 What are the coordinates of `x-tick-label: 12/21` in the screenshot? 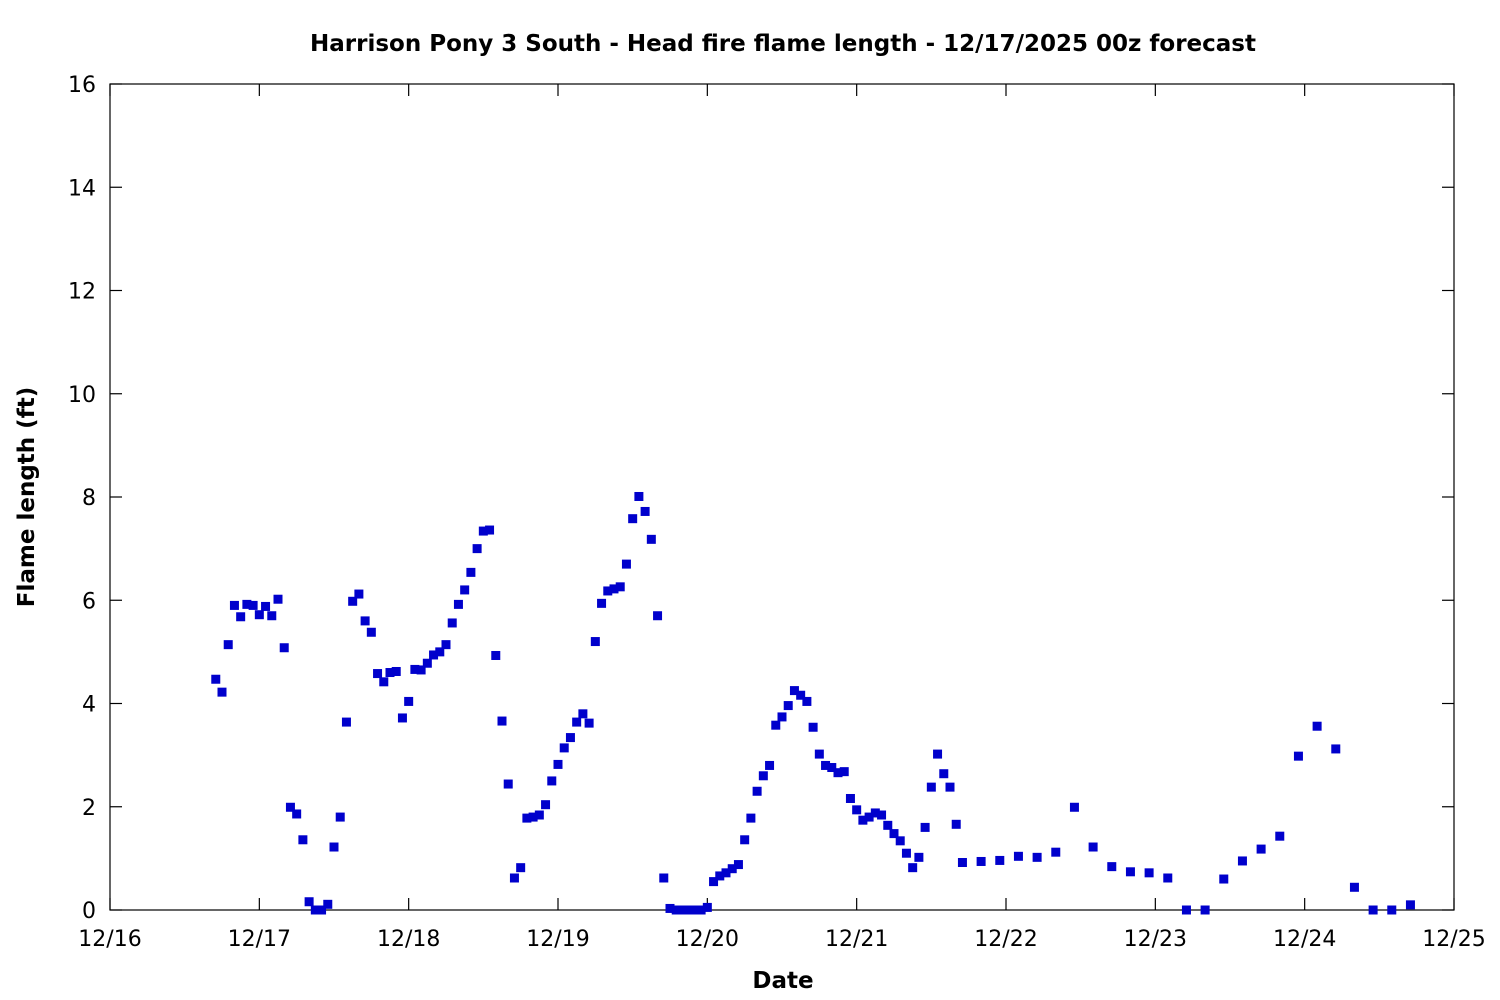 It's located at (856, 939).